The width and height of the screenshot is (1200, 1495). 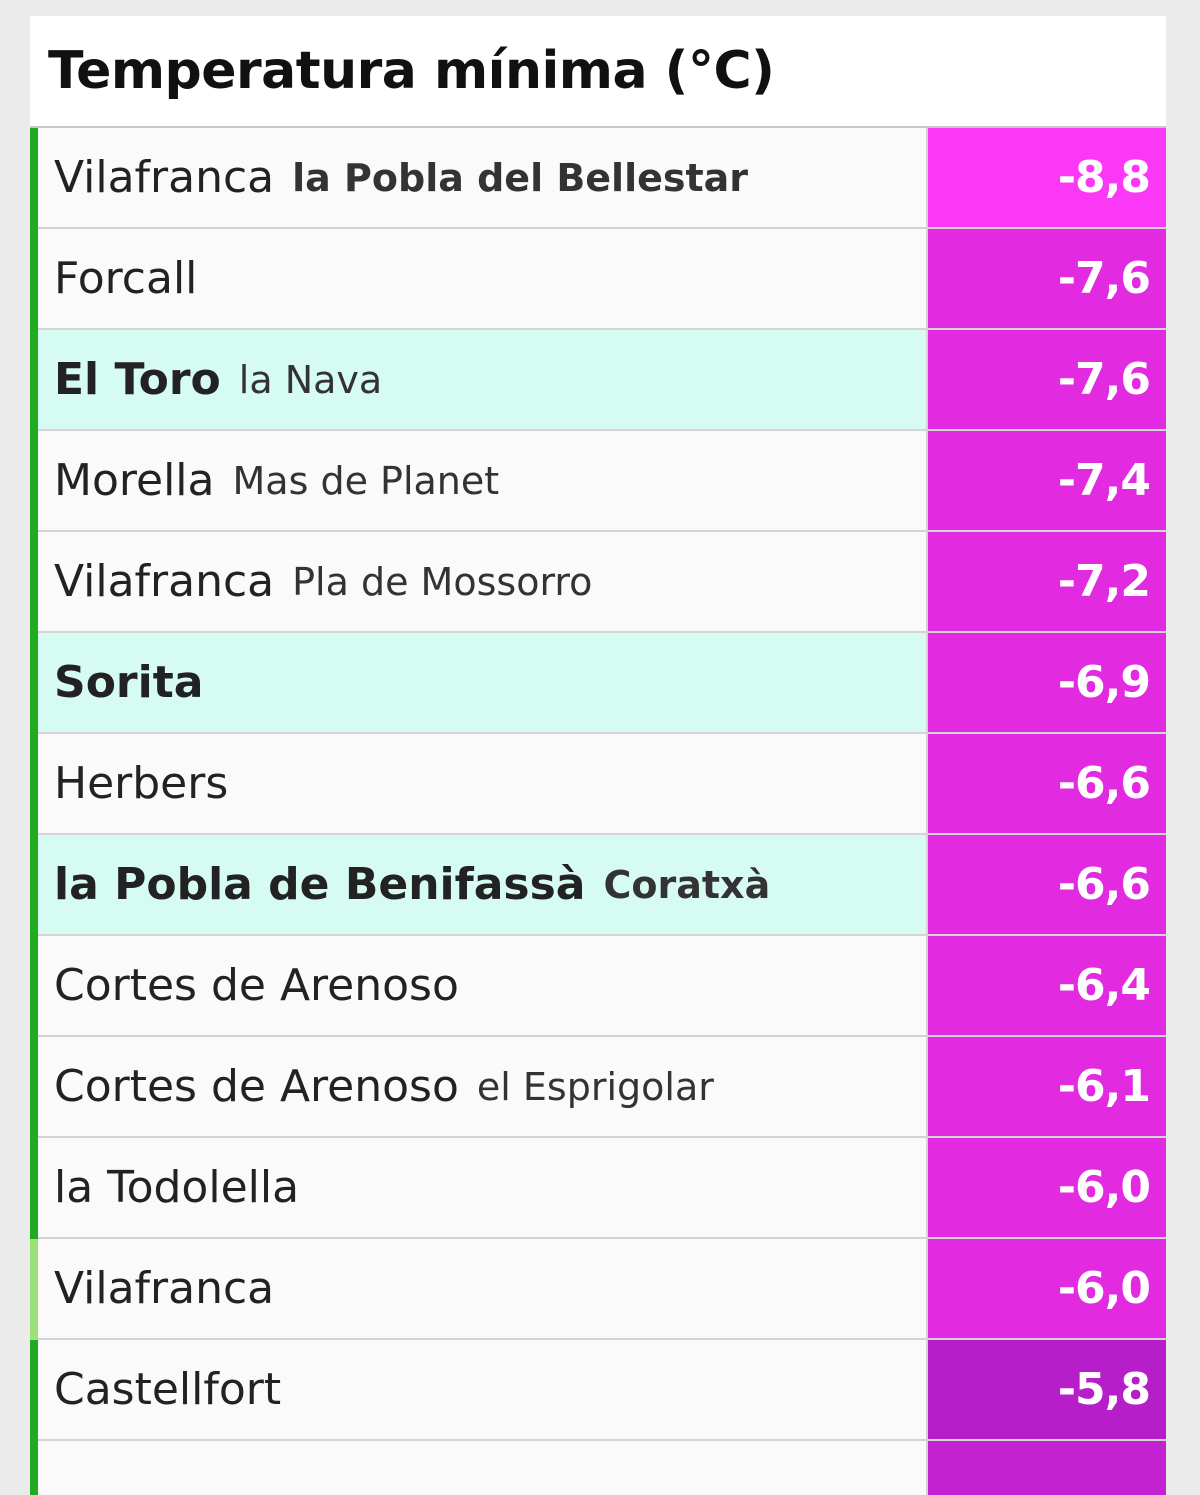 I want to click on station-row: El Toro la Nava -7,6, so click(x=598, y=380).